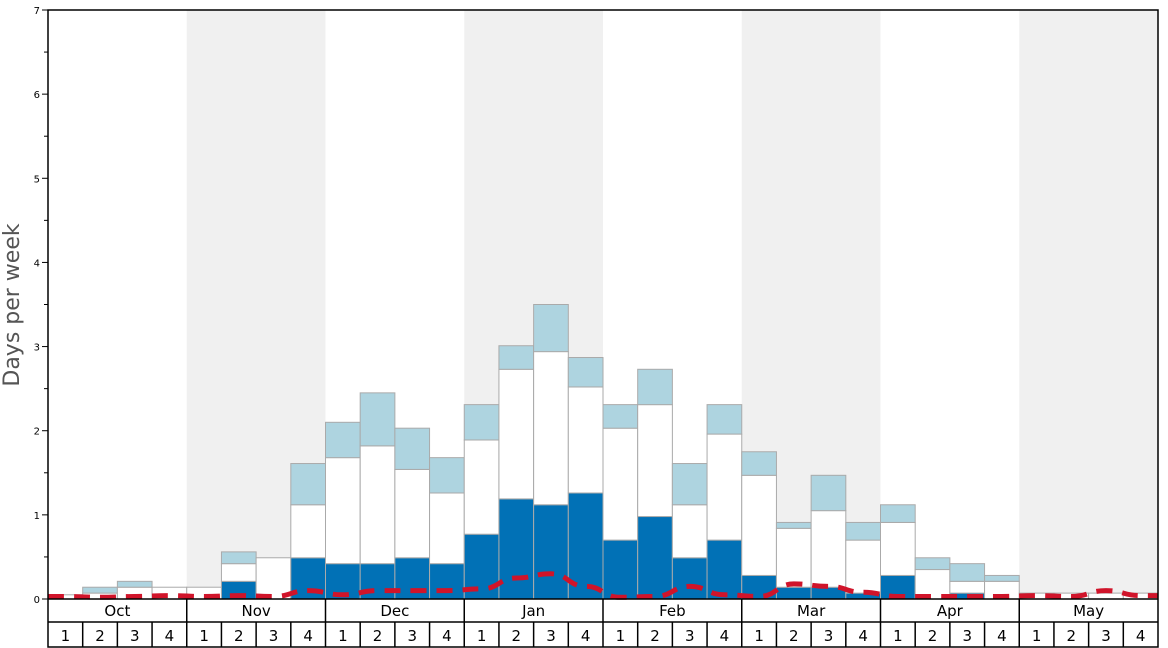  I want to click on y-axis-label: Days per week, so click(12, 304).